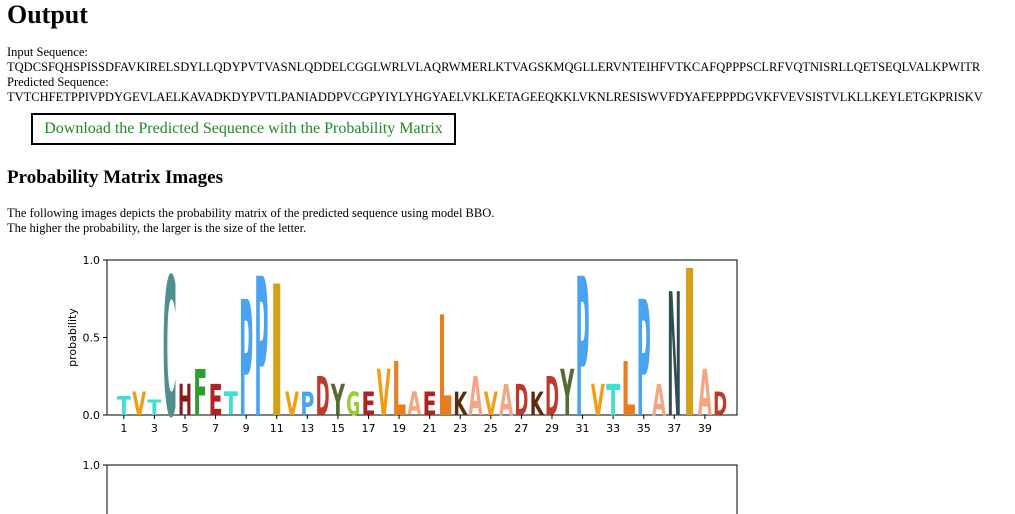  I want to click on x-tick-label: 23, so click(460, 428).